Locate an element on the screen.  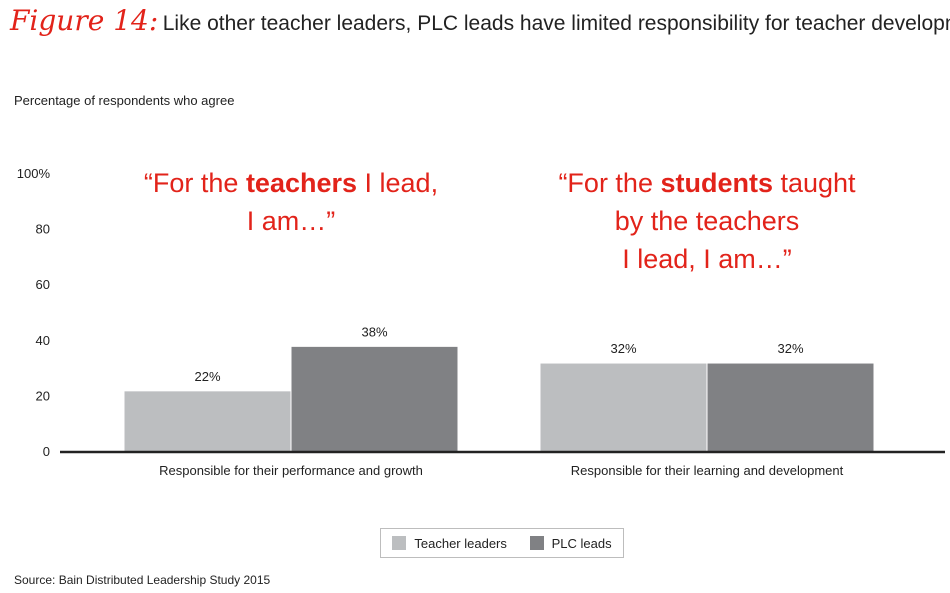
figure-label: Figure 14: is located at coordinates (84, 20).